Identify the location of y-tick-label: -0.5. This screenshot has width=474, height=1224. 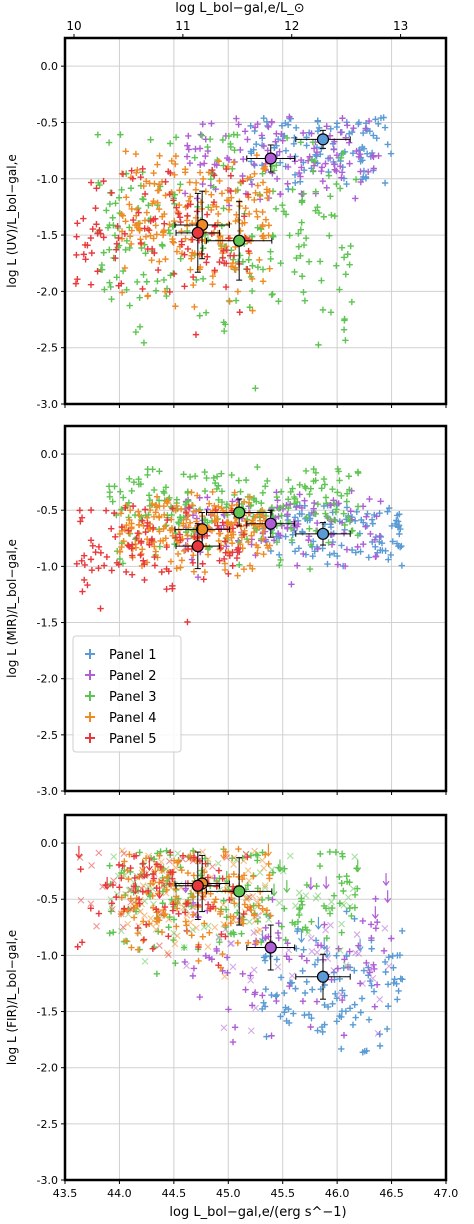
(47, 510).